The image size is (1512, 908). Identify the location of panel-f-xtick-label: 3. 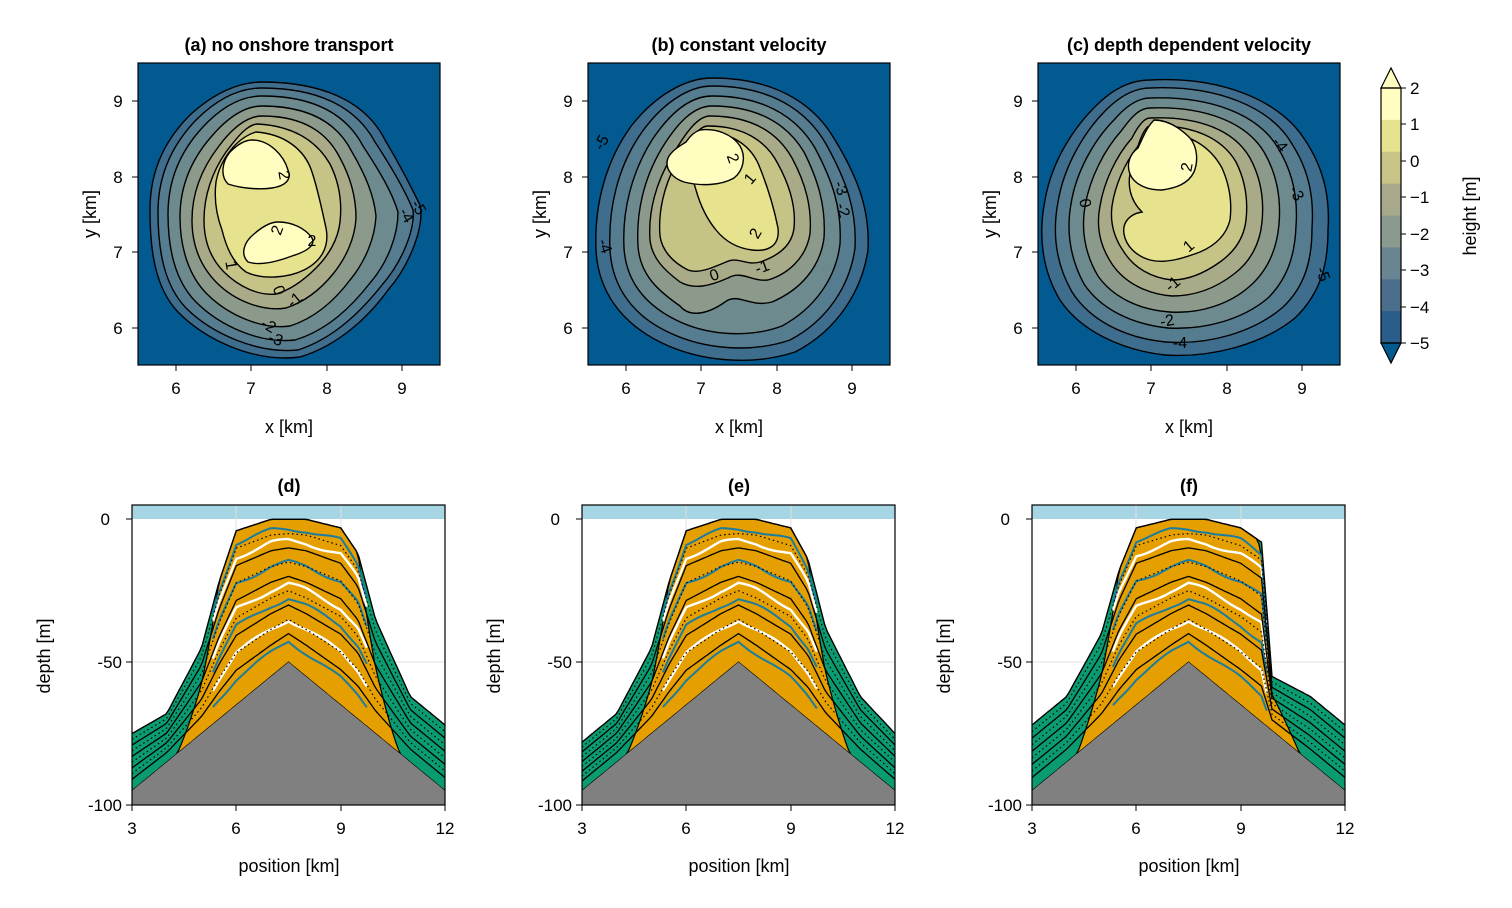
(1031, 828).